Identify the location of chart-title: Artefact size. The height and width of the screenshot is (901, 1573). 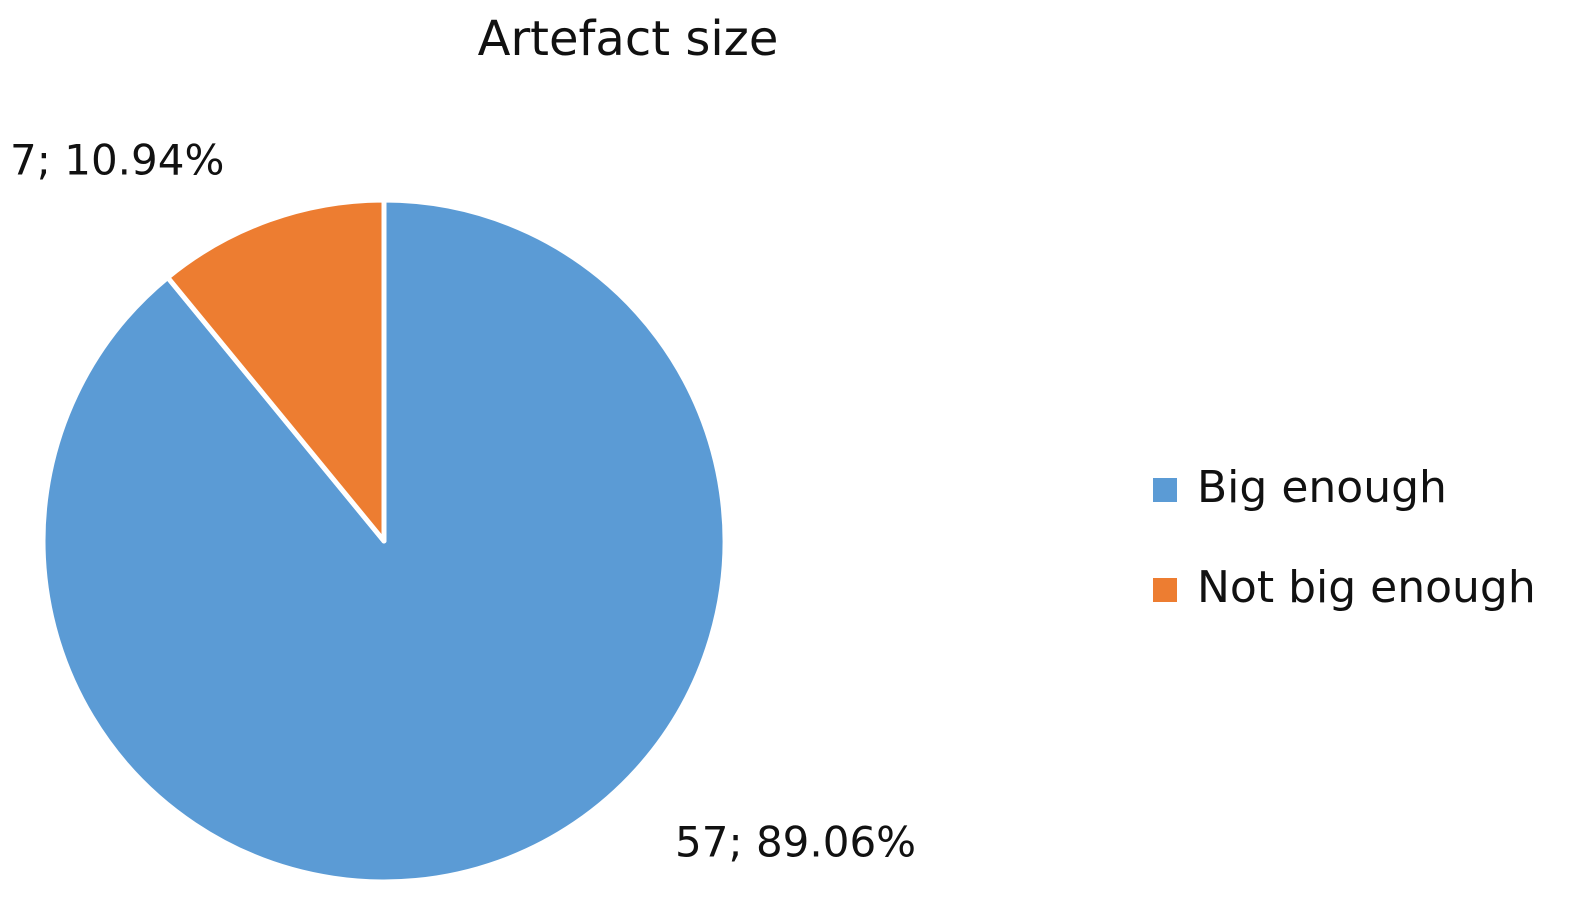
(628, 39).